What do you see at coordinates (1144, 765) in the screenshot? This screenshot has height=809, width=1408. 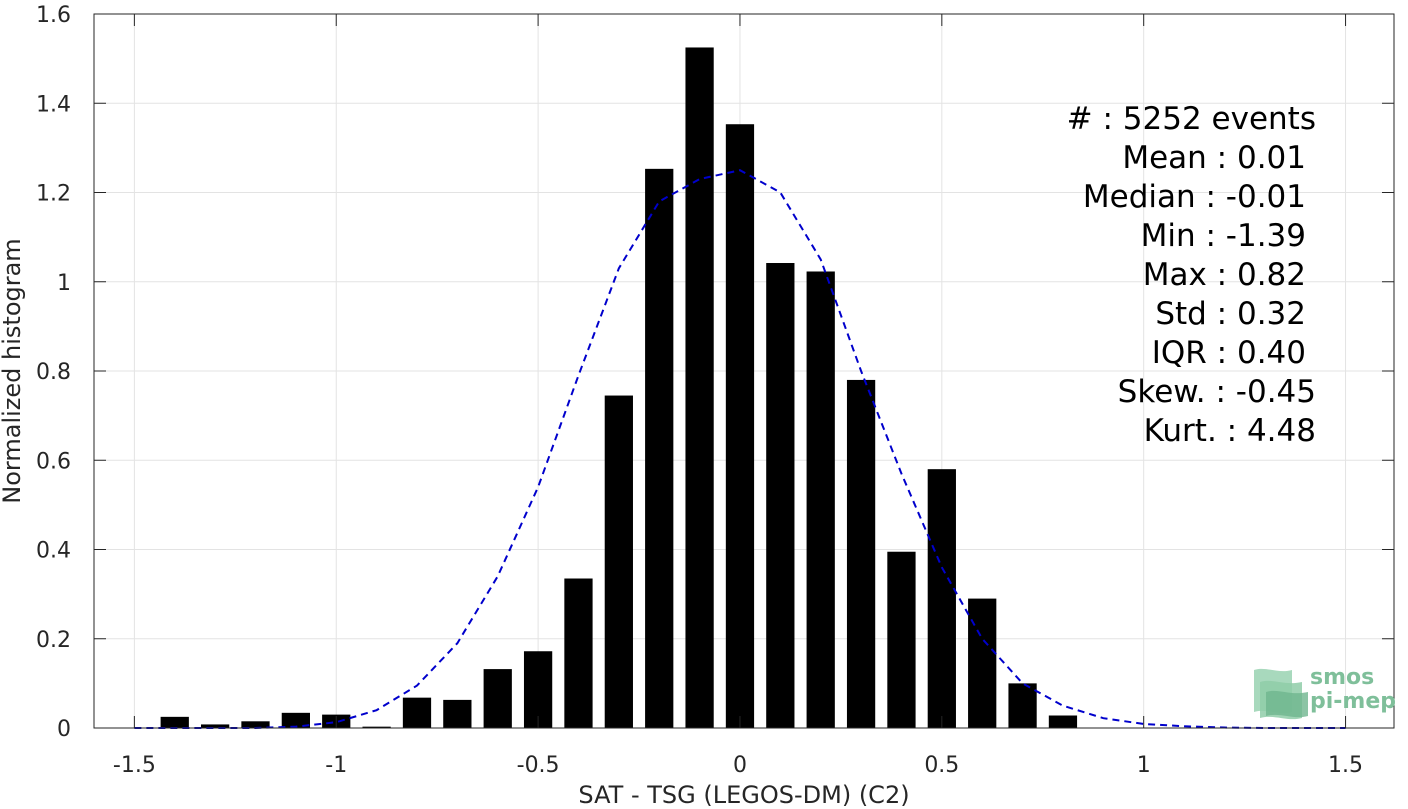 I see `x-tick-label: 1` at bounding box center [1144, 765].